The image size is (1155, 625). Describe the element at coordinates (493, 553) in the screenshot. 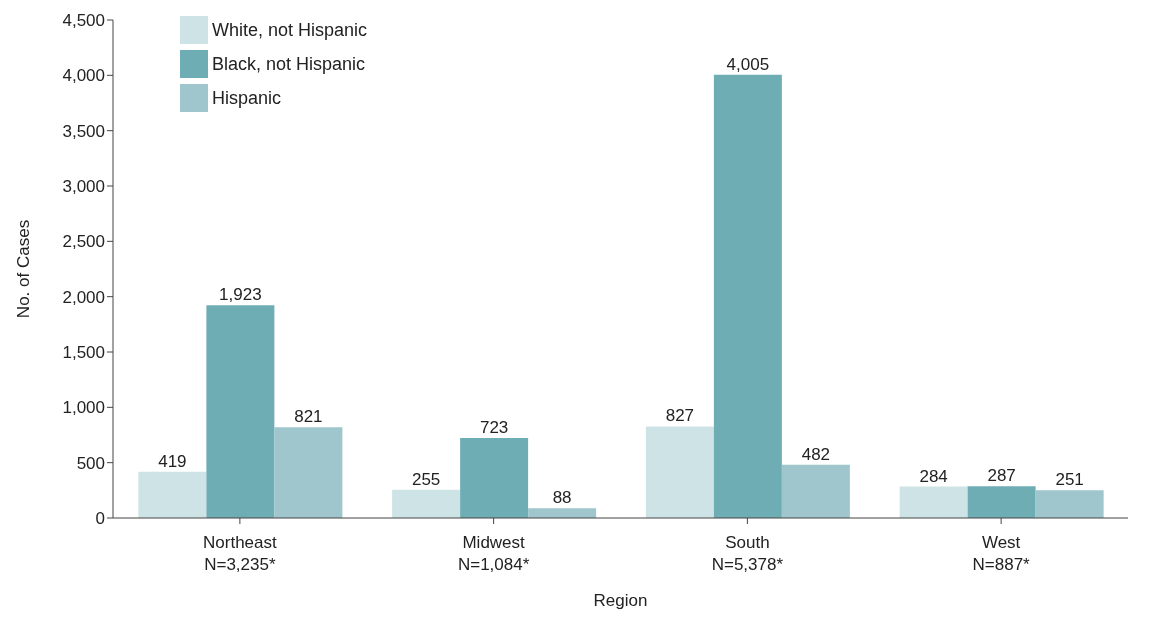

I see `x-tick-label: Midwest N=1,084*` at that location.